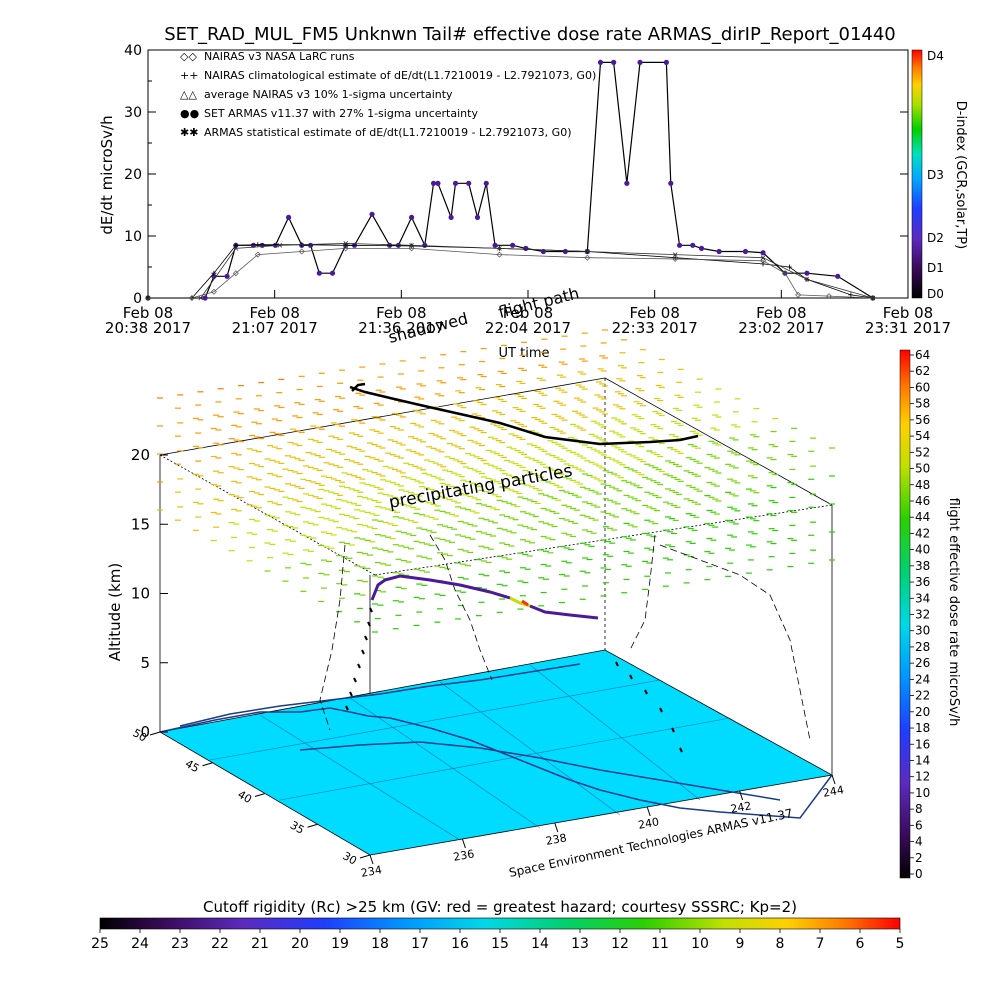 The height and width of the screenshot is (1000, 1000). I want to click on dose-rate-tick-label: 42, so click(922, 533).